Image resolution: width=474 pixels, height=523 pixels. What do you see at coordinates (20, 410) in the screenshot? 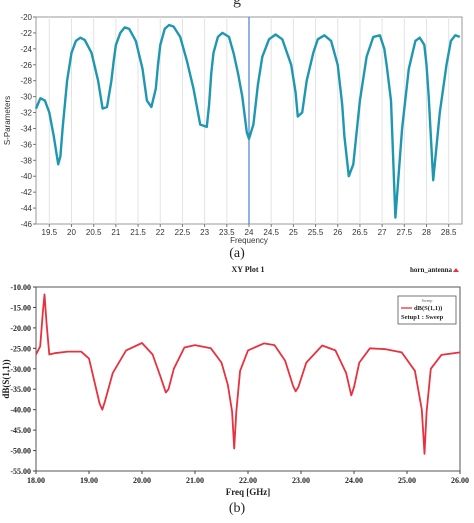
I see `y-tick-label-b: -40.00` at bounding box center [20, 410].